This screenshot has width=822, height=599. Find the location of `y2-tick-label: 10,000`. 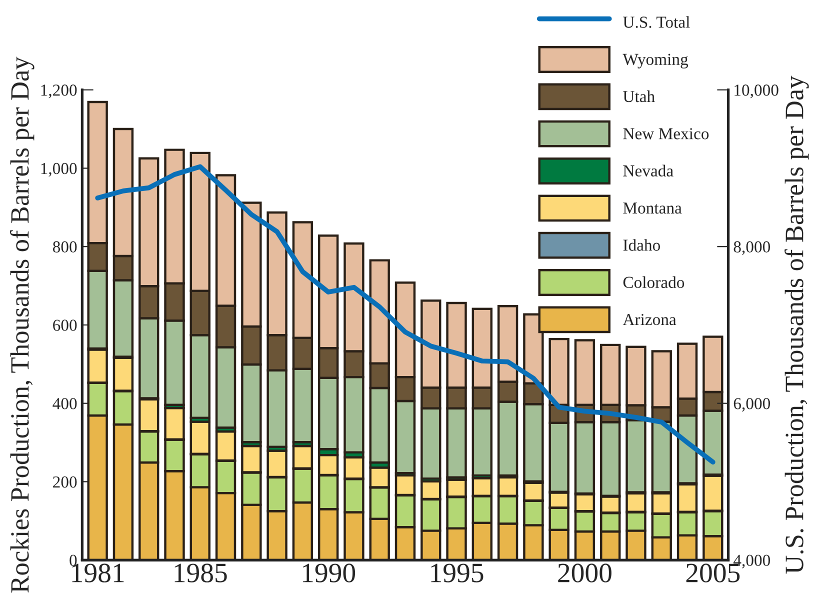

y2-tick-label: 10,000 is located at coordinates (756, 91).